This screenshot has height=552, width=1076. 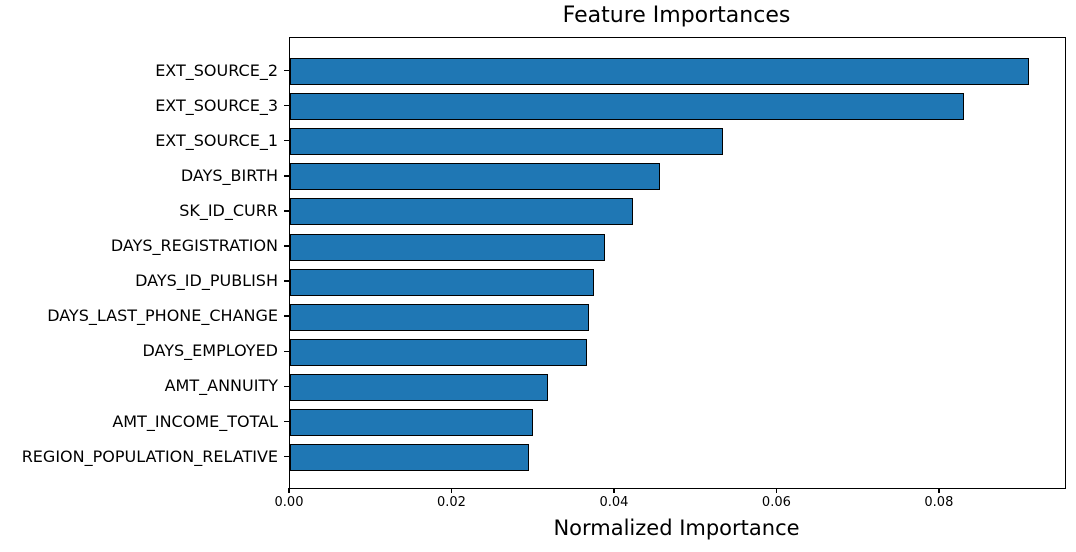 I want to click on x-tick-label: 0.04, so click(x=614, y=502).